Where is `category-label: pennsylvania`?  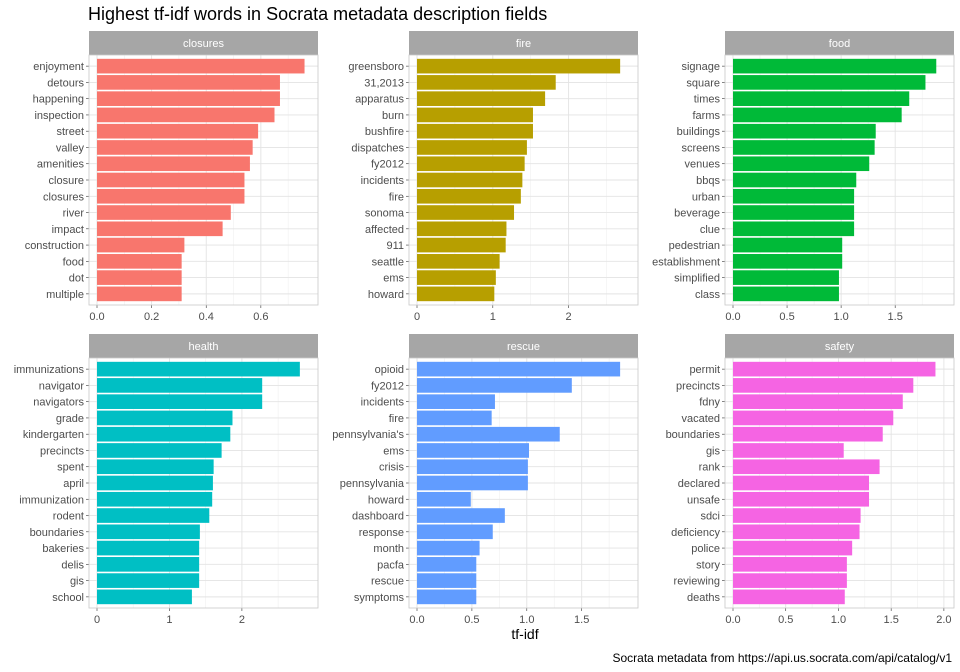 category-label: pennsylvania is located at coordinates (372, 484).